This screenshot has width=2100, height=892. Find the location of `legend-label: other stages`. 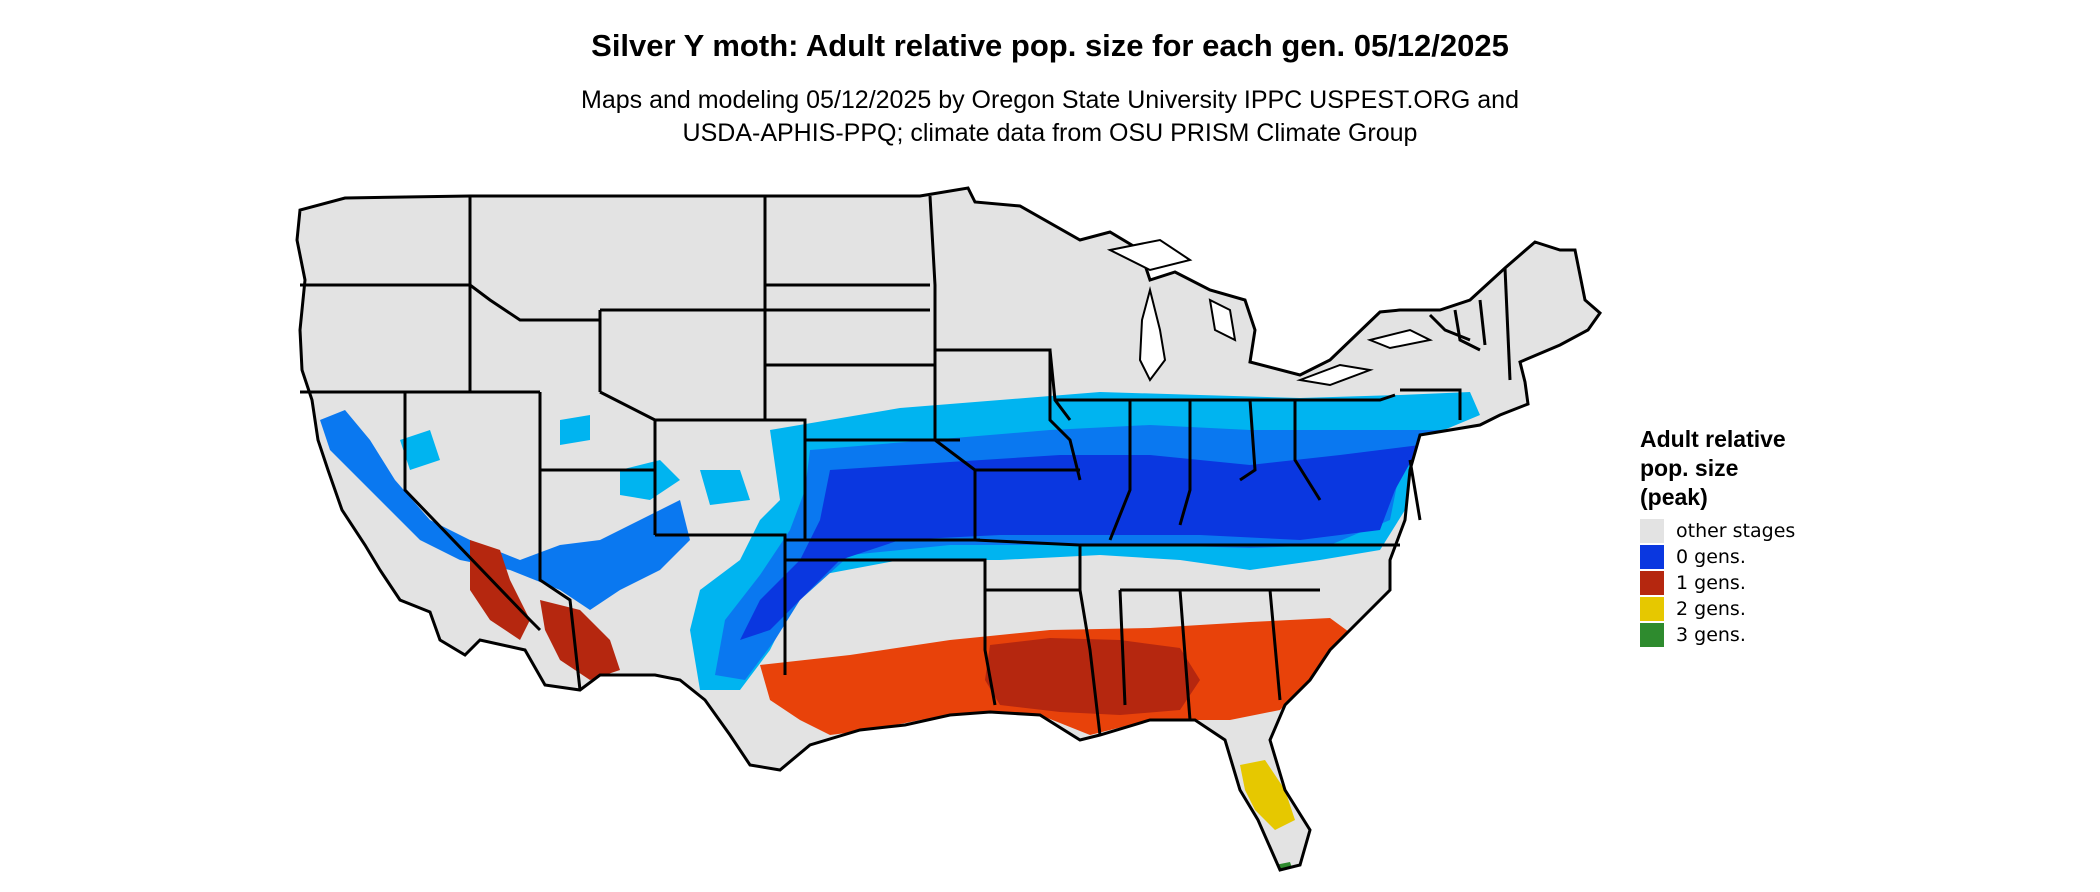

legend-label: other stages is located at coordinates (1736, 531).